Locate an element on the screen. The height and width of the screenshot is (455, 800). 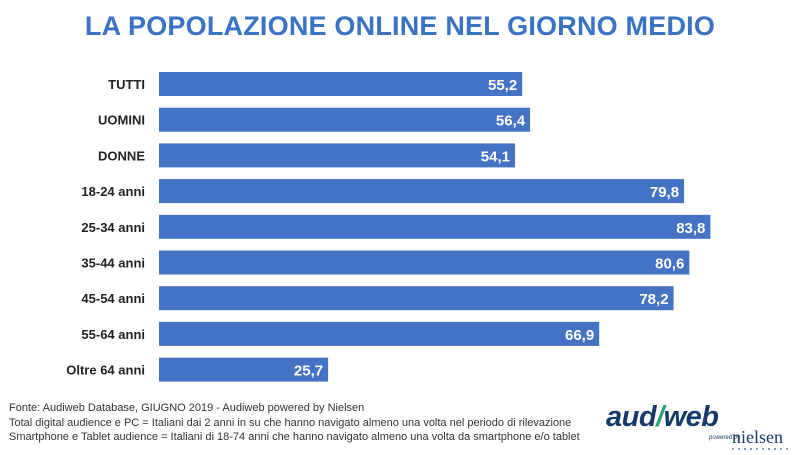
bar-tutti is located at coordinates (341, 84).